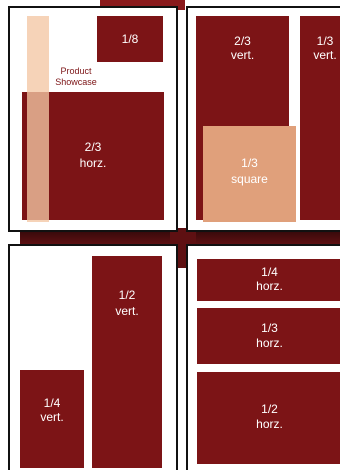  I want to click on ad-one-third-square-line1: 1/3, so click(249, 163).